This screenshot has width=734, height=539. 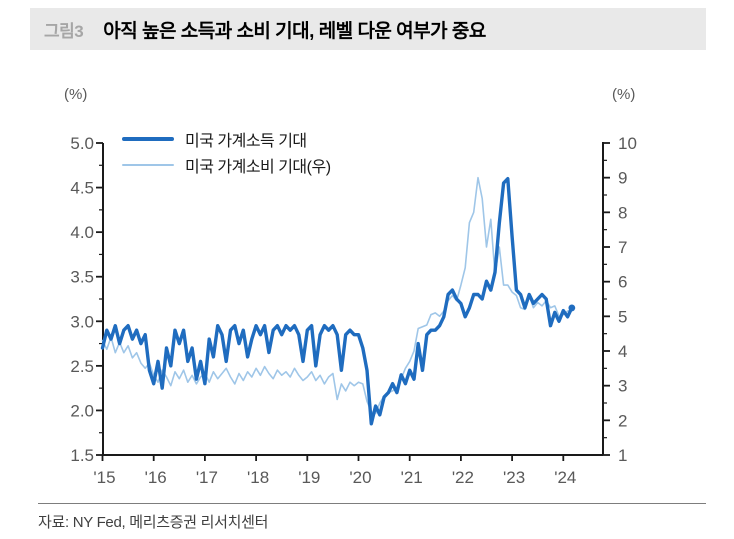 I want to click on svg-text: 8, so click(x=622, y=212).